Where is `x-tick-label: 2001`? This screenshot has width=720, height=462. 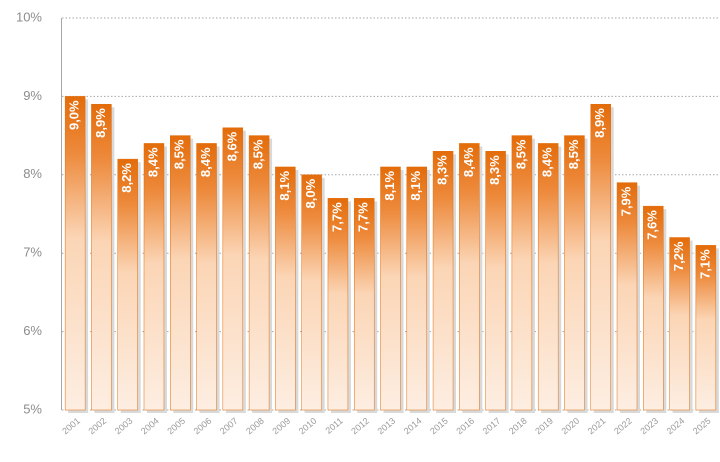 x-tick-label: 2001 is located at coordinates (71, 426).